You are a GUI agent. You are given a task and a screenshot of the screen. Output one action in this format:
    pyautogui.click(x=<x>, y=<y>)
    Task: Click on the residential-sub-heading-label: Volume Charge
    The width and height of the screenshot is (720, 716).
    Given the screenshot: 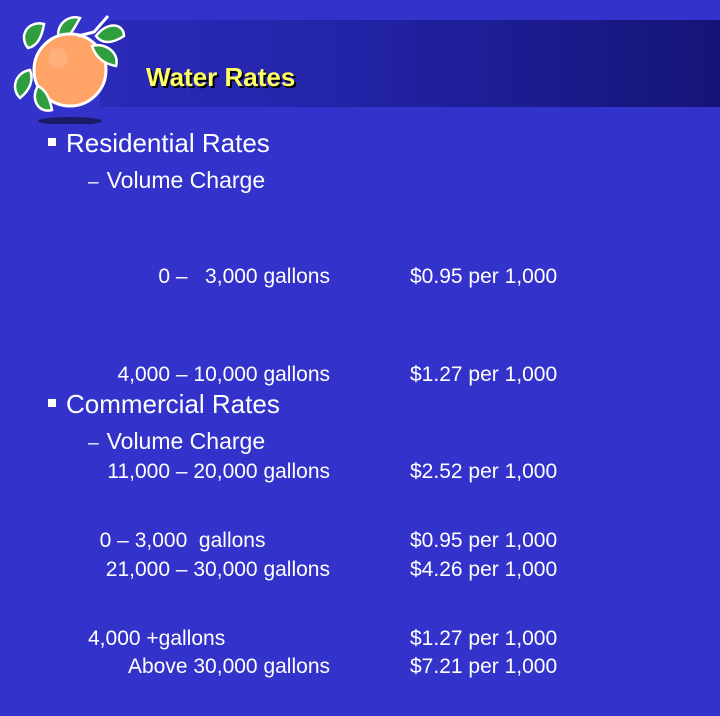 What is the action you would take?
    pyautogui.click(x=186, y=180)
    